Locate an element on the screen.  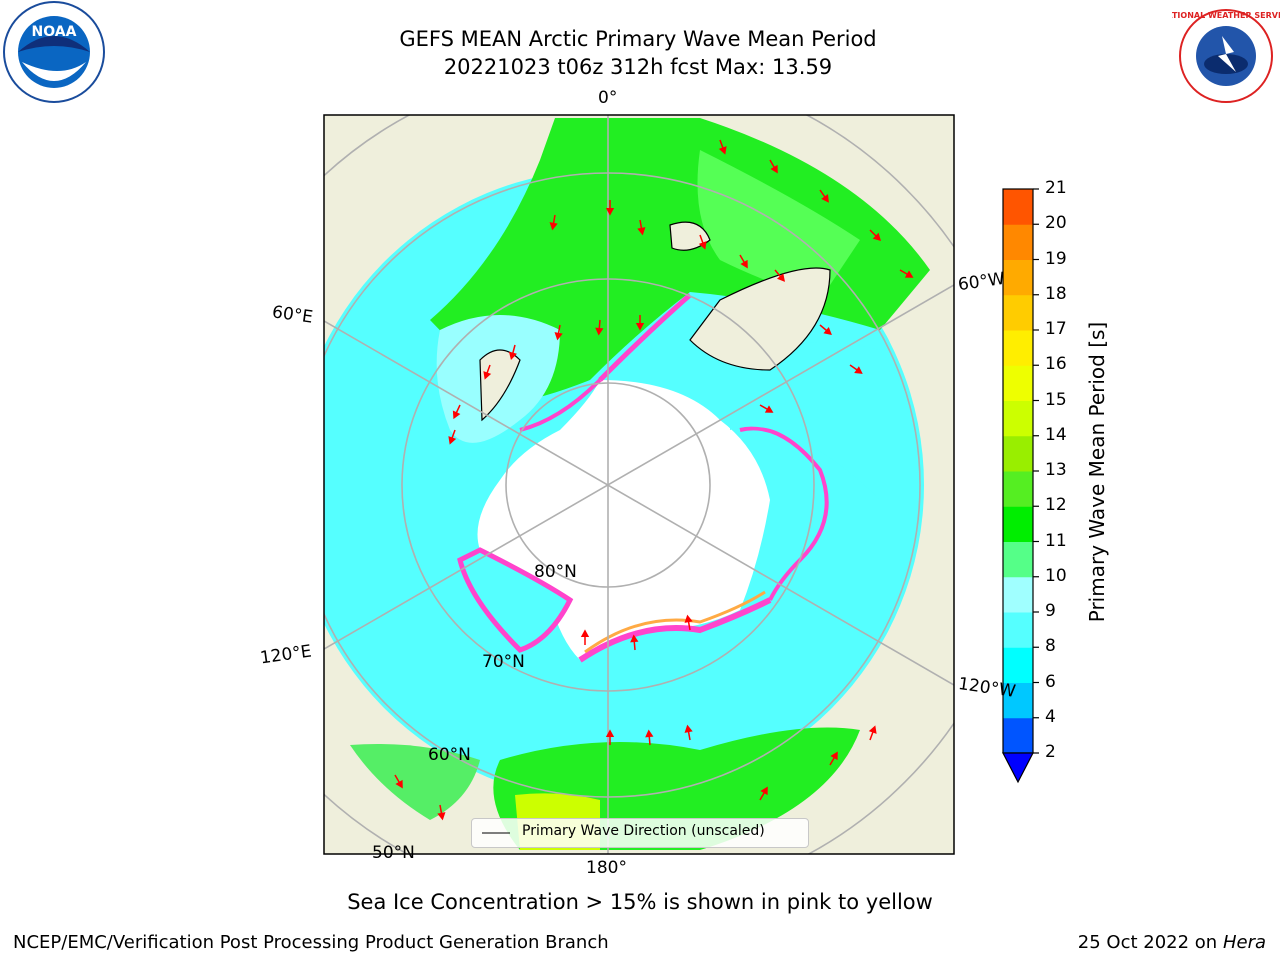
colorbar-tick-label: 9 is located at coordinates (1050, 611).